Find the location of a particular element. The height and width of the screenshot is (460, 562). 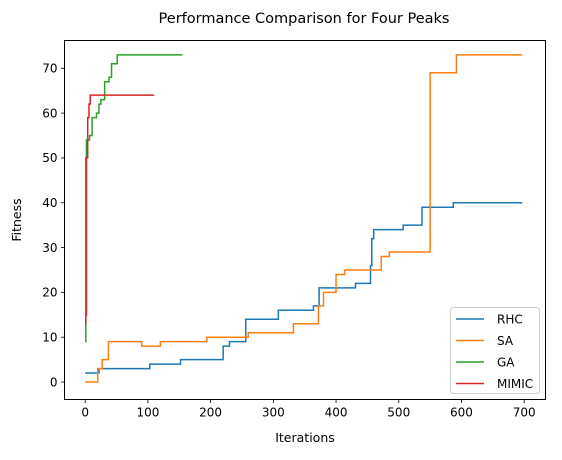

y-axis-label: Fitness is located at coordinates (16, 219).